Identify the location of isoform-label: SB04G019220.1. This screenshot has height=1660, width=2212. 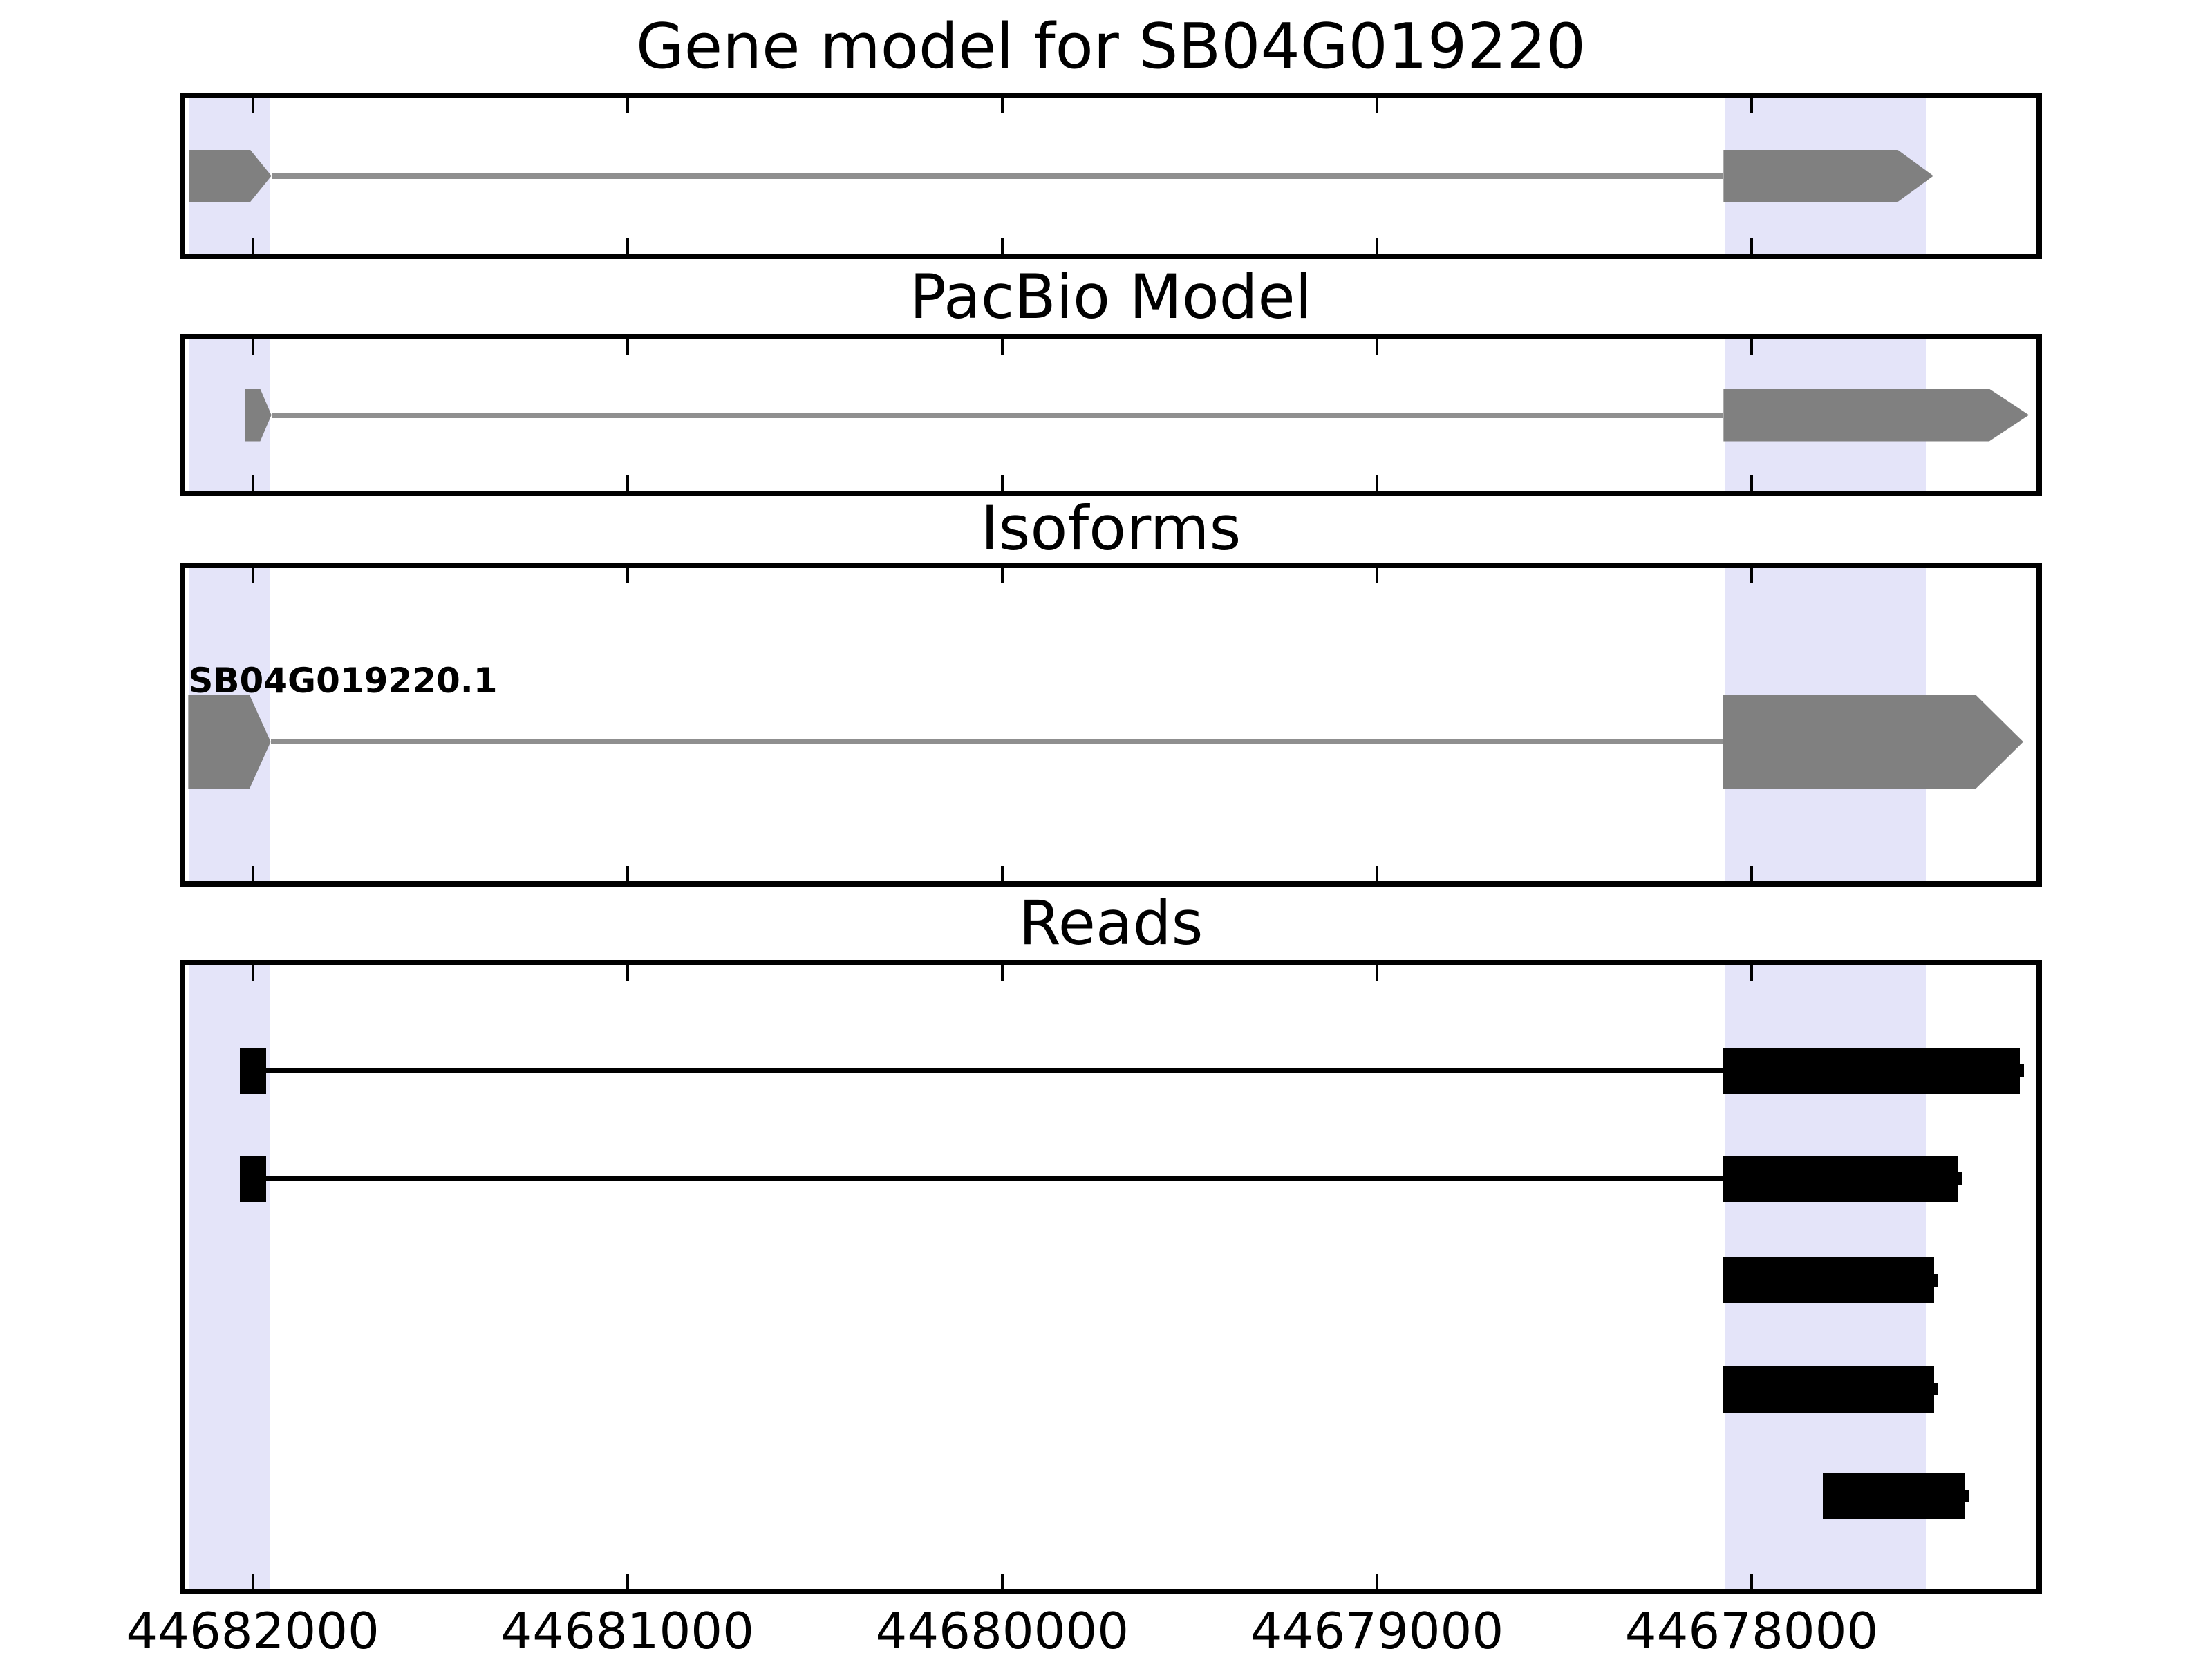
(343, 680).